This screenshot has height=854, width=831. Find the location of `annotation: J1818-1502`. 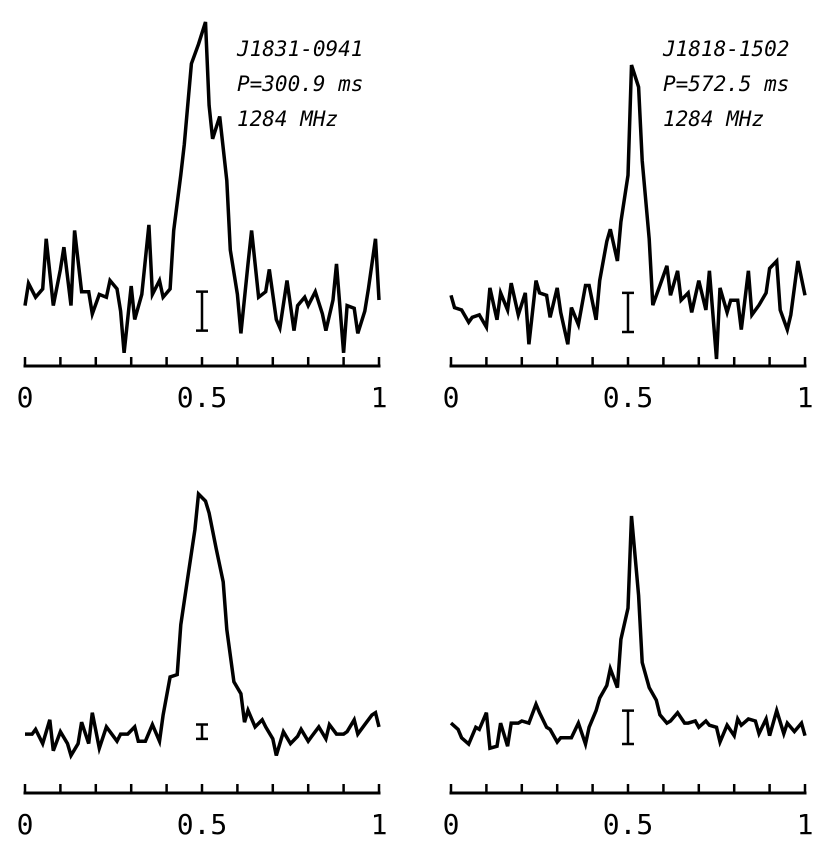

annotation: J1818-1502 is located at coordinates (725, 49).